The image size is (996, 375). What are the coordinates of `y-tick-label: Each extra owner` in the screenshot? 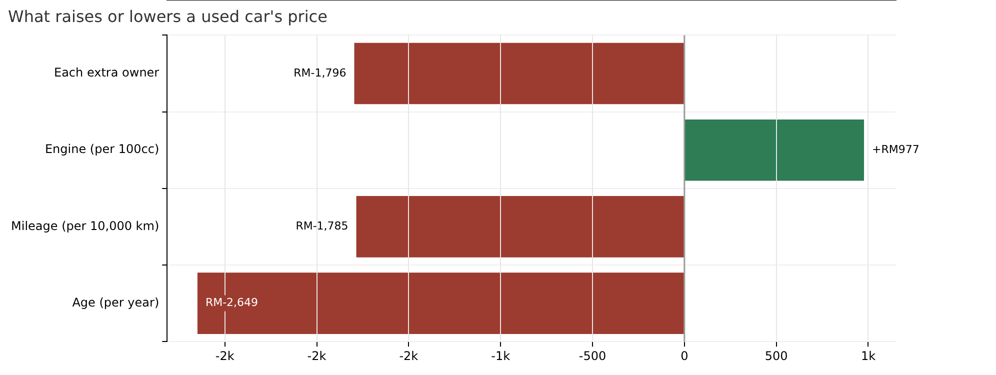 It's located at (107, 73).